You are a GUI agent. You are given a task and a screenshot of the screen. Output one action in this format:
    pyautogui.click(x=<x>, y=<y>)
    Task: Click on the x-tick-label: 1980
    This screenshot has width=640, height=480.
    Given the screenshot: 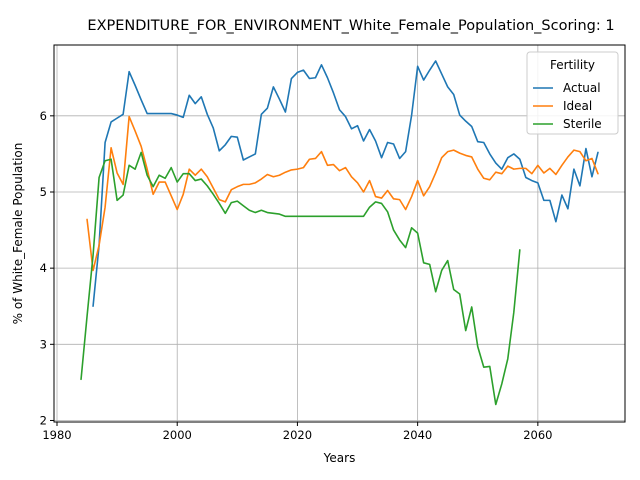 What is the action you would take?
    pyautogui.click(x=56, y=435)
    